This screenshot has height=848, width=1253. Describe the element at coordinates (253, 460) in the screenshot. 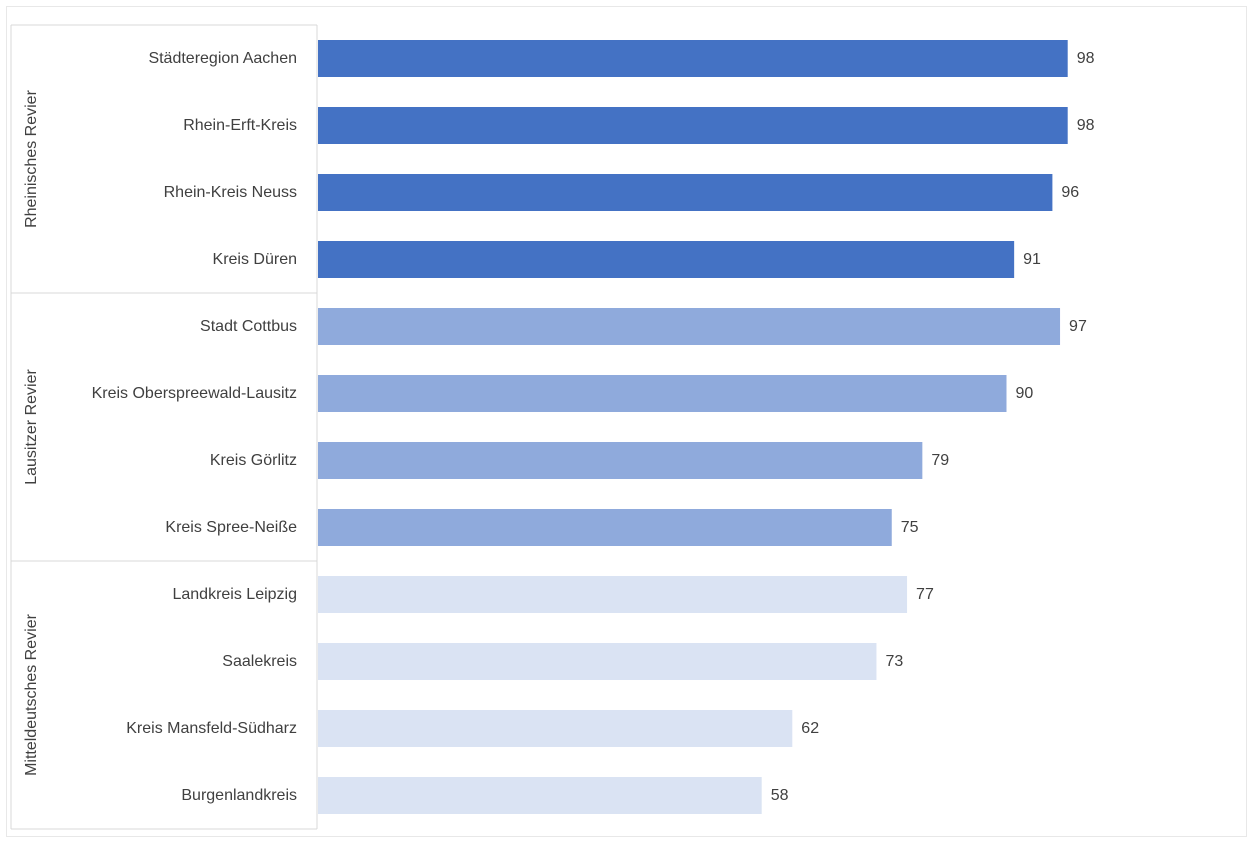

I see `category-label-kreis-goerlitz: Kreis Görlitz` at that location.